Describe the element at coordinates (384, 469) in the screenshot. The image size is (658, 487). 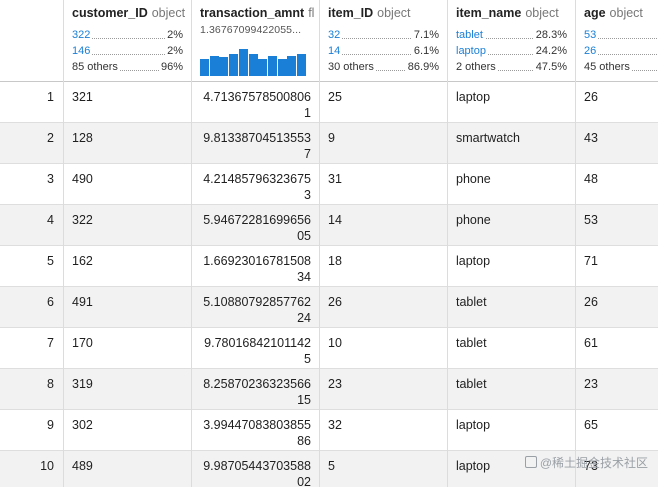
I see `cell-item-id: 5` at that location.